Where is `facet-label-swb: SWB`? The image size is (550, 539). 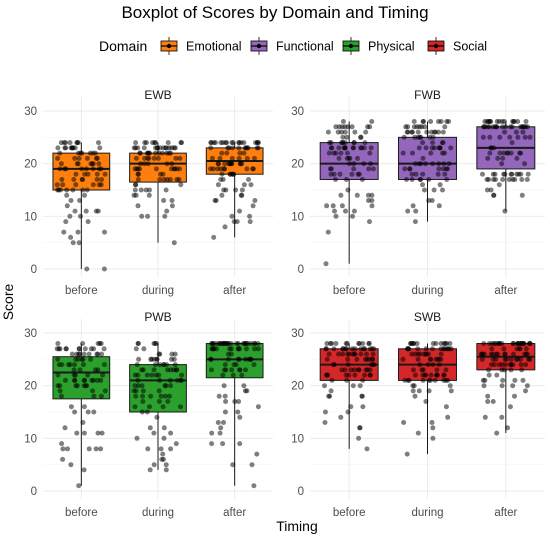 facet-label-swb: SWB is located at coordinates (427, 317).